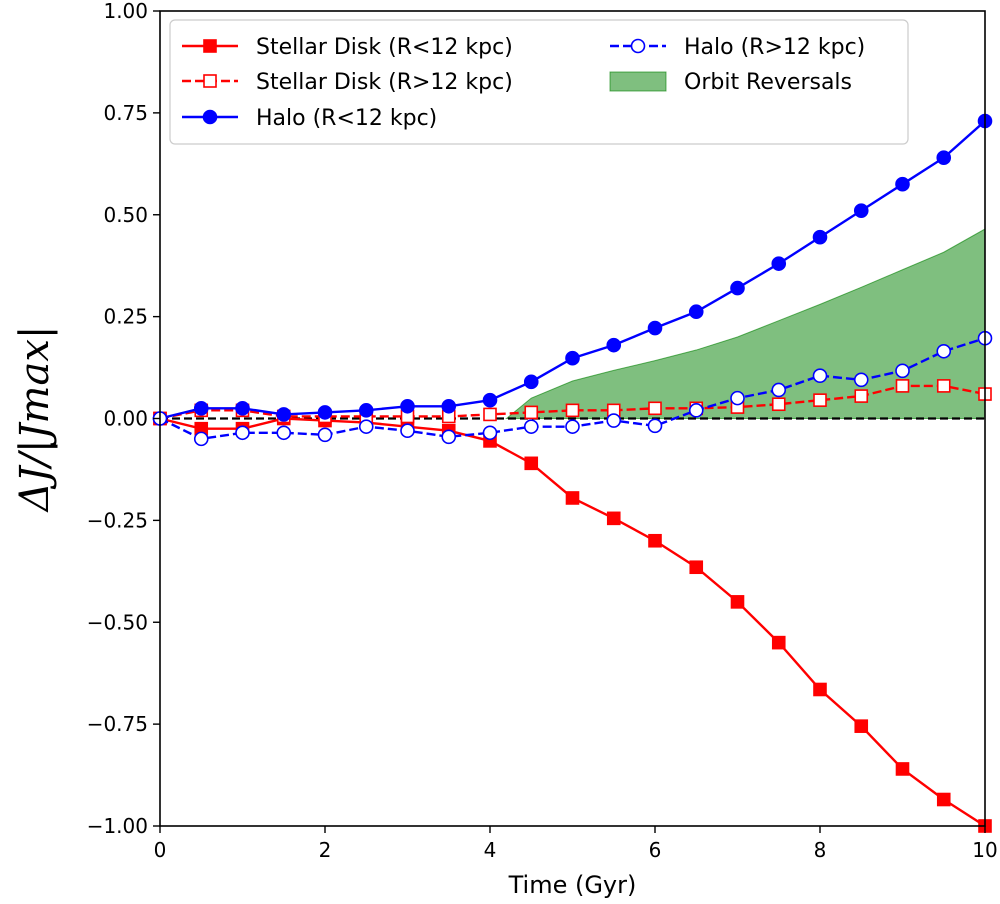 This screenshot has width=1000, height=904. What do you see at coordinates (160, 850) in the screenshot?
I see `x-tick-label: 0` at bounding box center [160, 850].